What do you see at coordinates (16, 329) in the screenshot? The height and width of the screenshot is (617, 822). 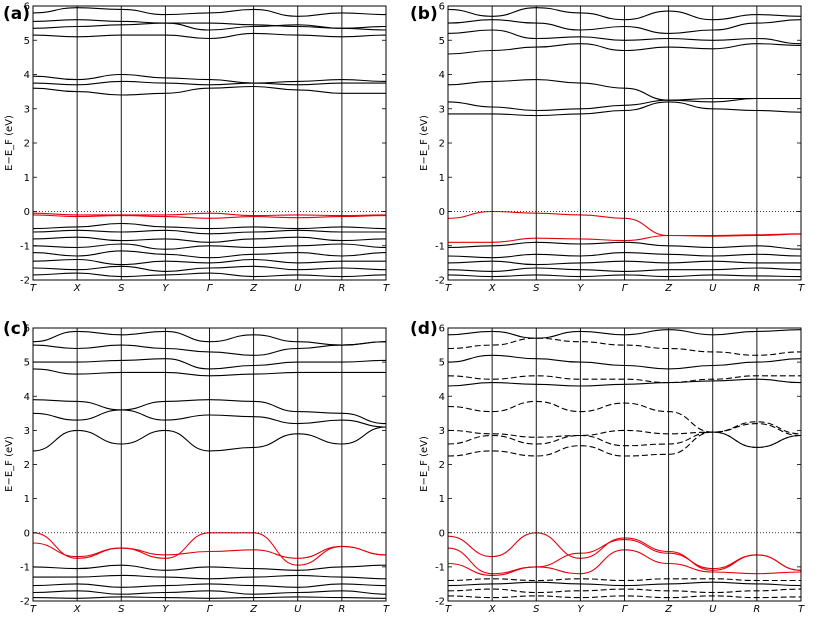 I see `panel-label: (c)` at bounding box center [16, 329].